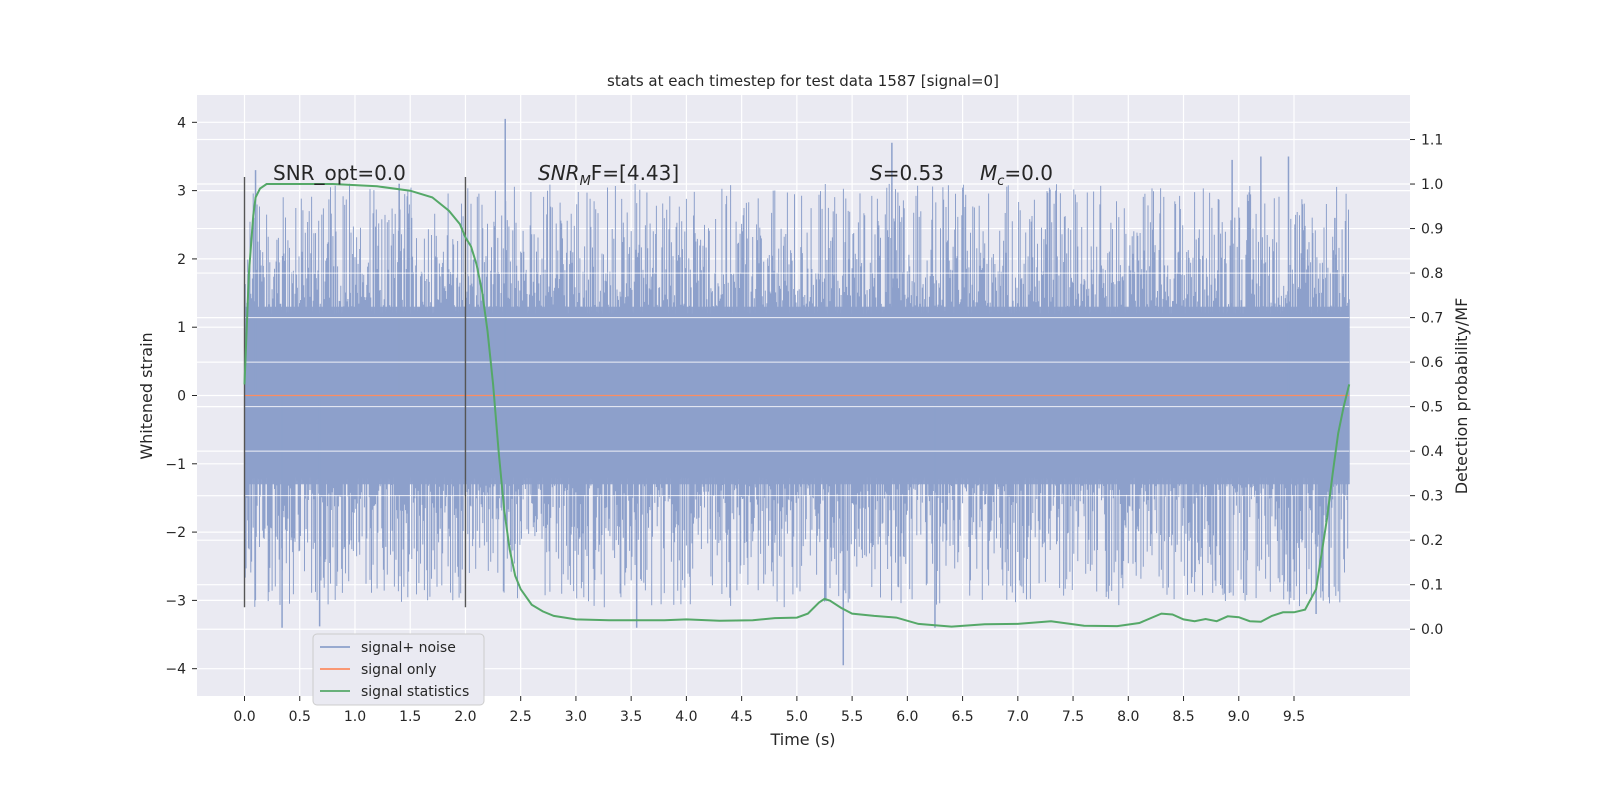  Describe the element at coordinates (1183, 717) in the screenshot. I see `x-tick-label: 8.5` at that location.